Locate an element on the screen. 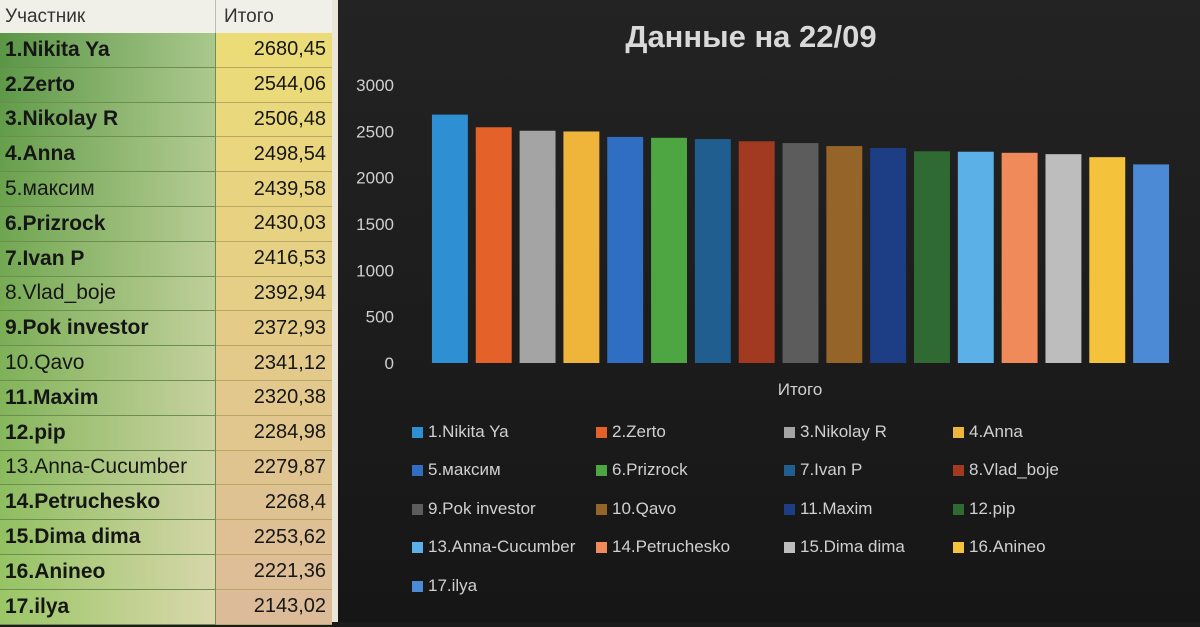  total-cell: 2253,62 is located at coordinates (274, 537).